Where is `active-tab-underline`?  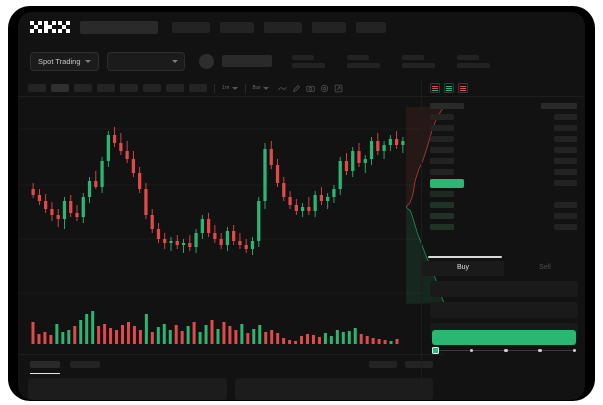
active-tab-underline is located at coordinates (45, 373).